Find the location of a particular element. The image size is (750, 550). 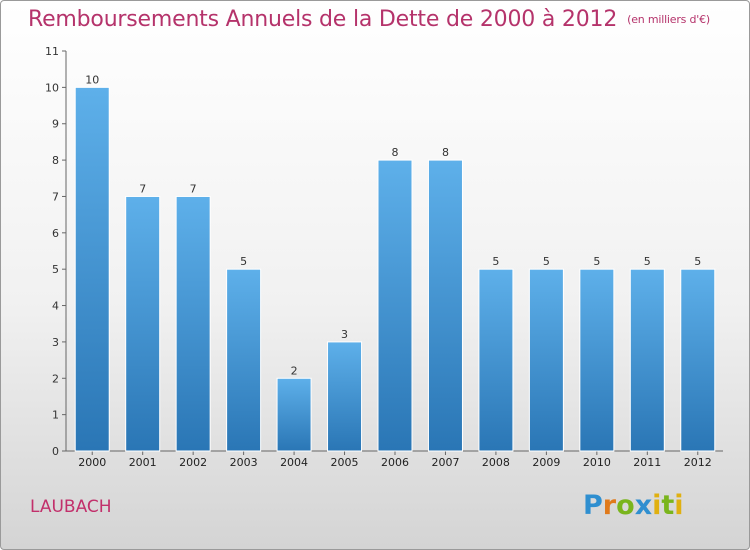

x-tick-label: 2008 is located at coordinates (496, 462).